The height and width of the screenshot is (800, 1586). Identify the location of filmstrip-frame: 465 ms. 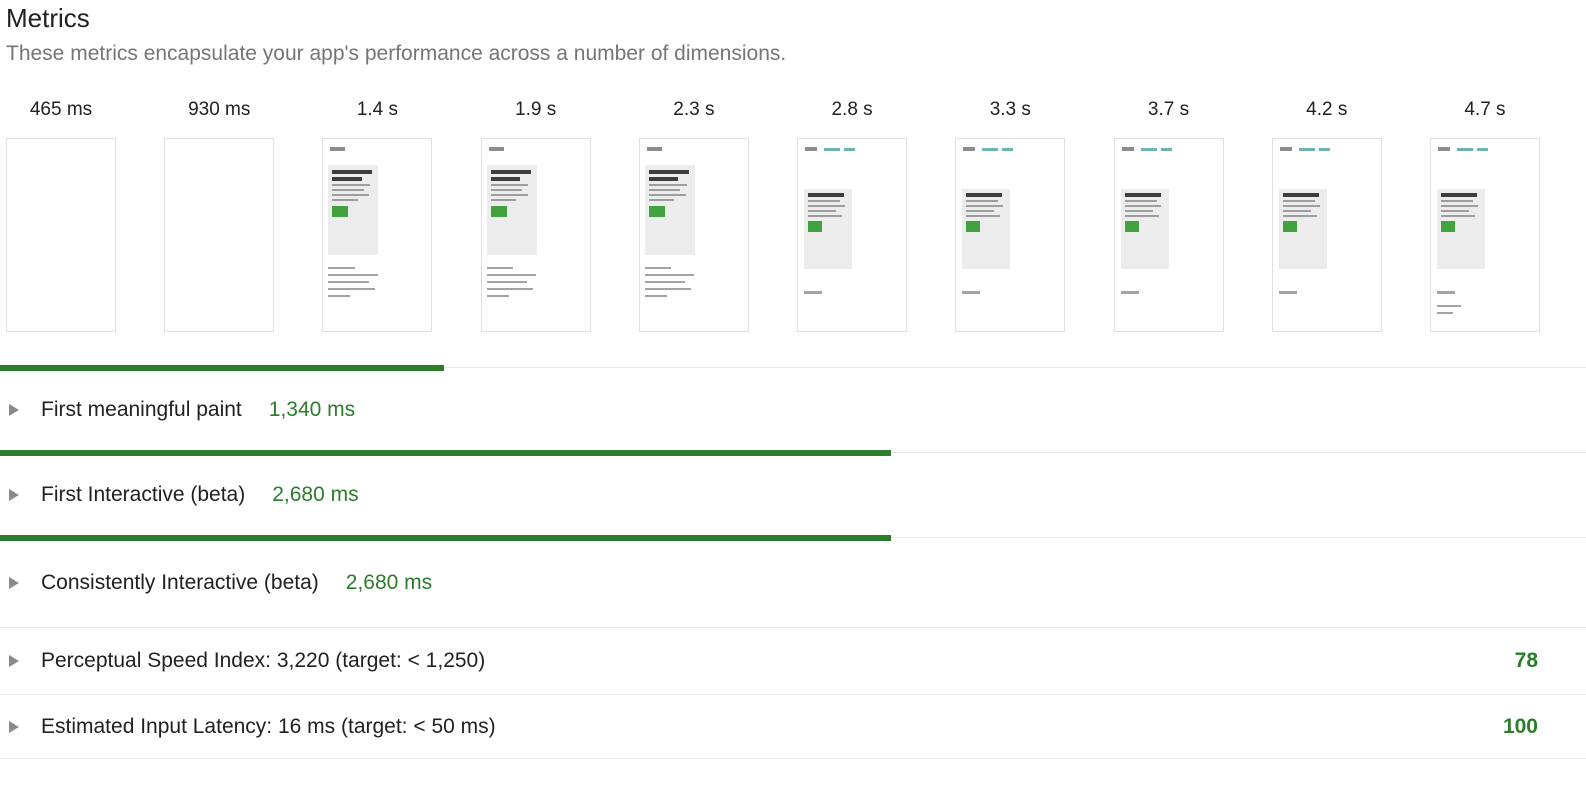
(61, 215).